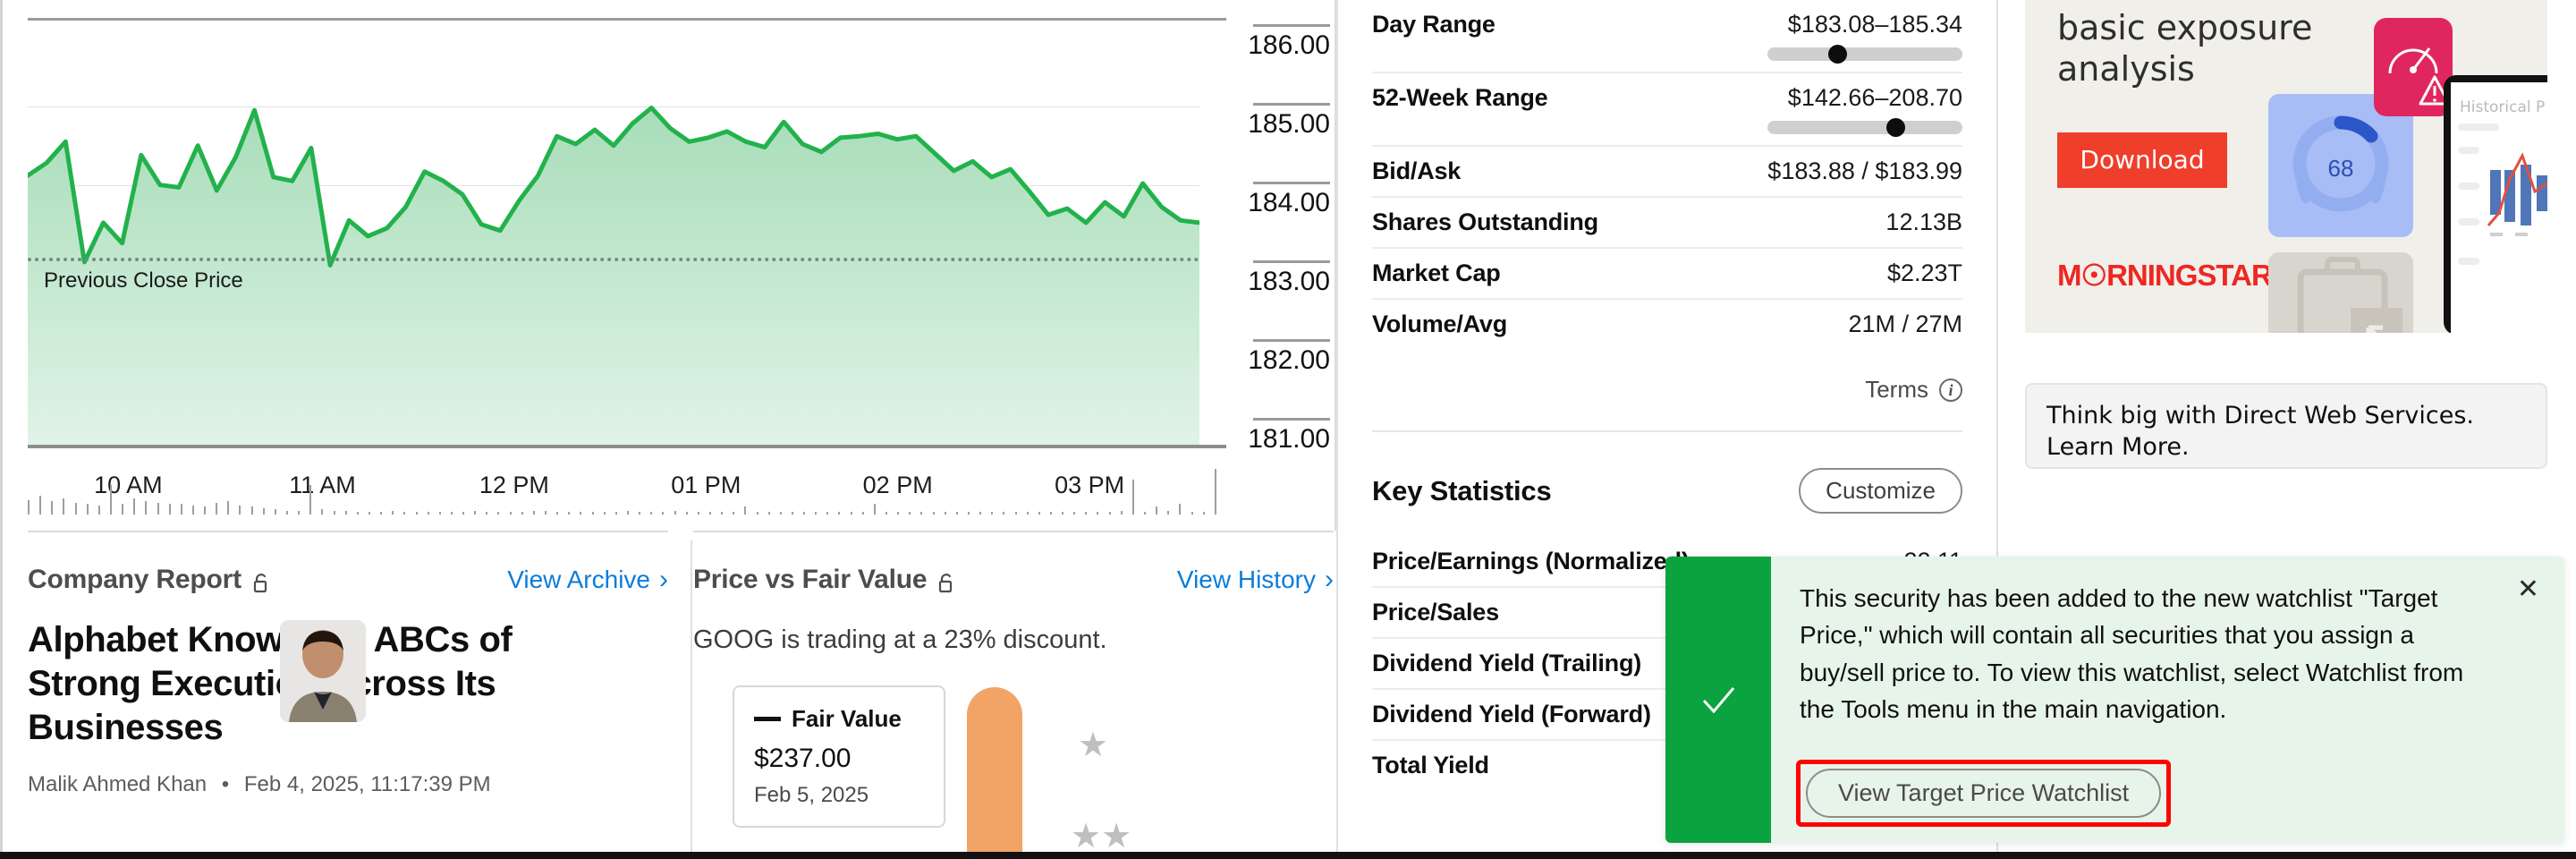  Describe the element at coordinates (1329, 579) in the screenshot. I see `chevron-right-icon: ›` at that location.